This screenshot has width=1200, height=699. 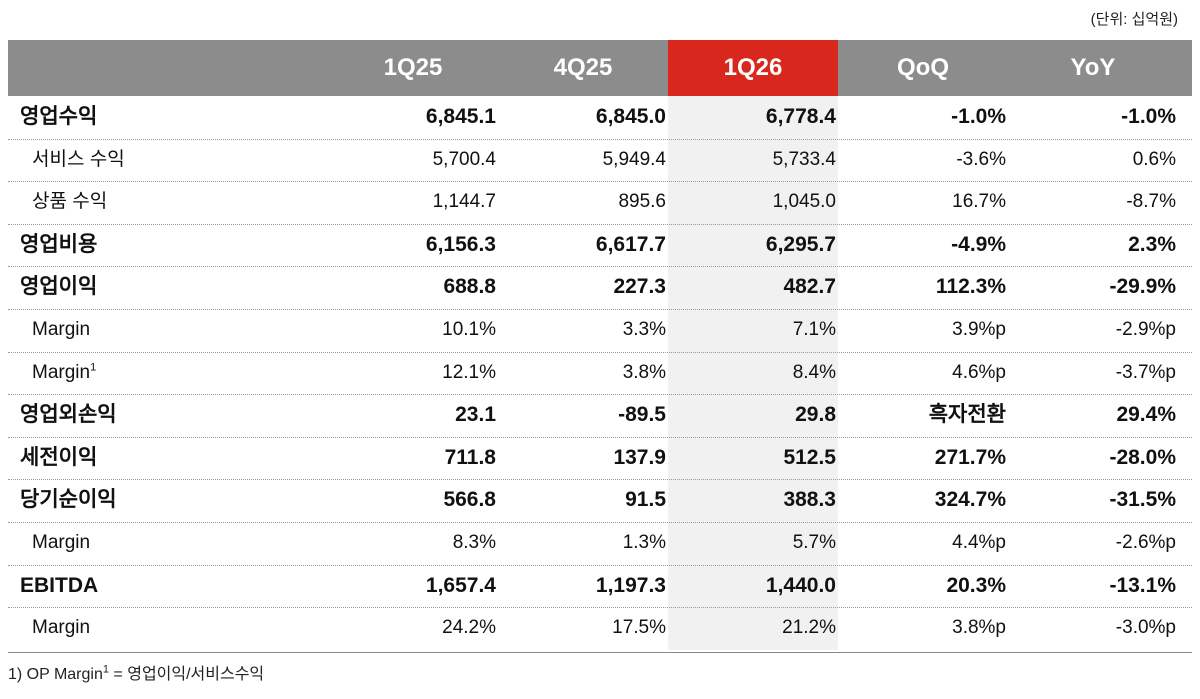 What do you see at coordinates (1142, 457) in the screenshot?
I see `table-cell: -28.0%` at bounding box center [1142, 457].